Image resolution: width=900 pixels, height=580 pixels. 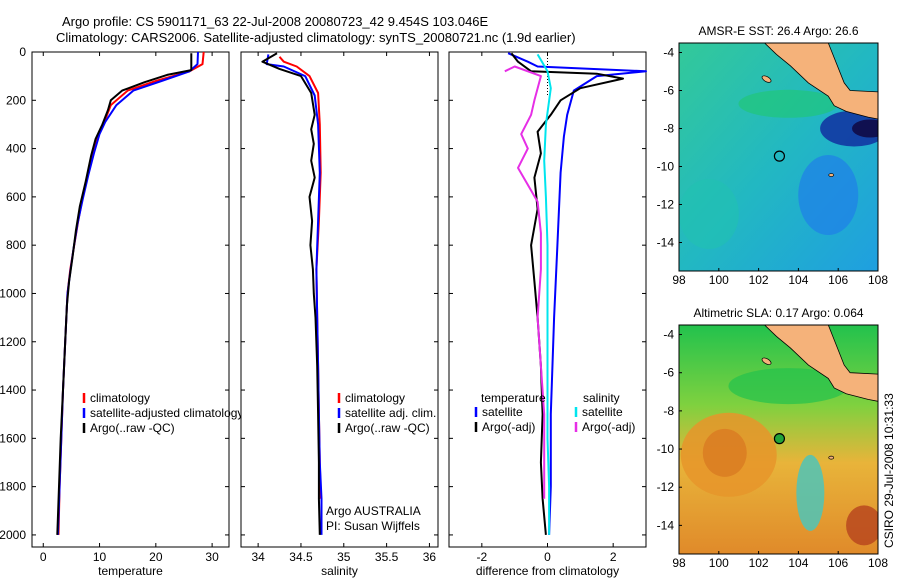 I want to click on x-tick-label: 35, so click(x=344, y=557).